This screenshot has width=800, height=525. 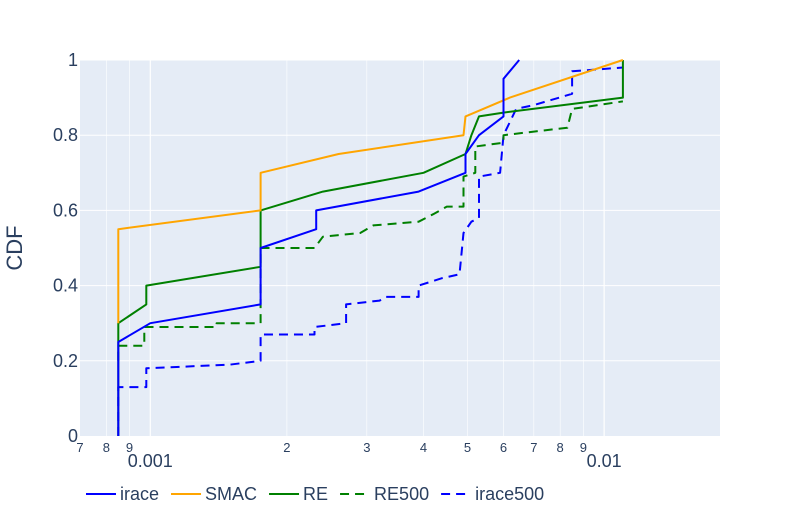 What do you see at coordinates (423, 447) in the screenshot?
I see `x-minor-tick-label: 4` at bounding box center [423, 447].